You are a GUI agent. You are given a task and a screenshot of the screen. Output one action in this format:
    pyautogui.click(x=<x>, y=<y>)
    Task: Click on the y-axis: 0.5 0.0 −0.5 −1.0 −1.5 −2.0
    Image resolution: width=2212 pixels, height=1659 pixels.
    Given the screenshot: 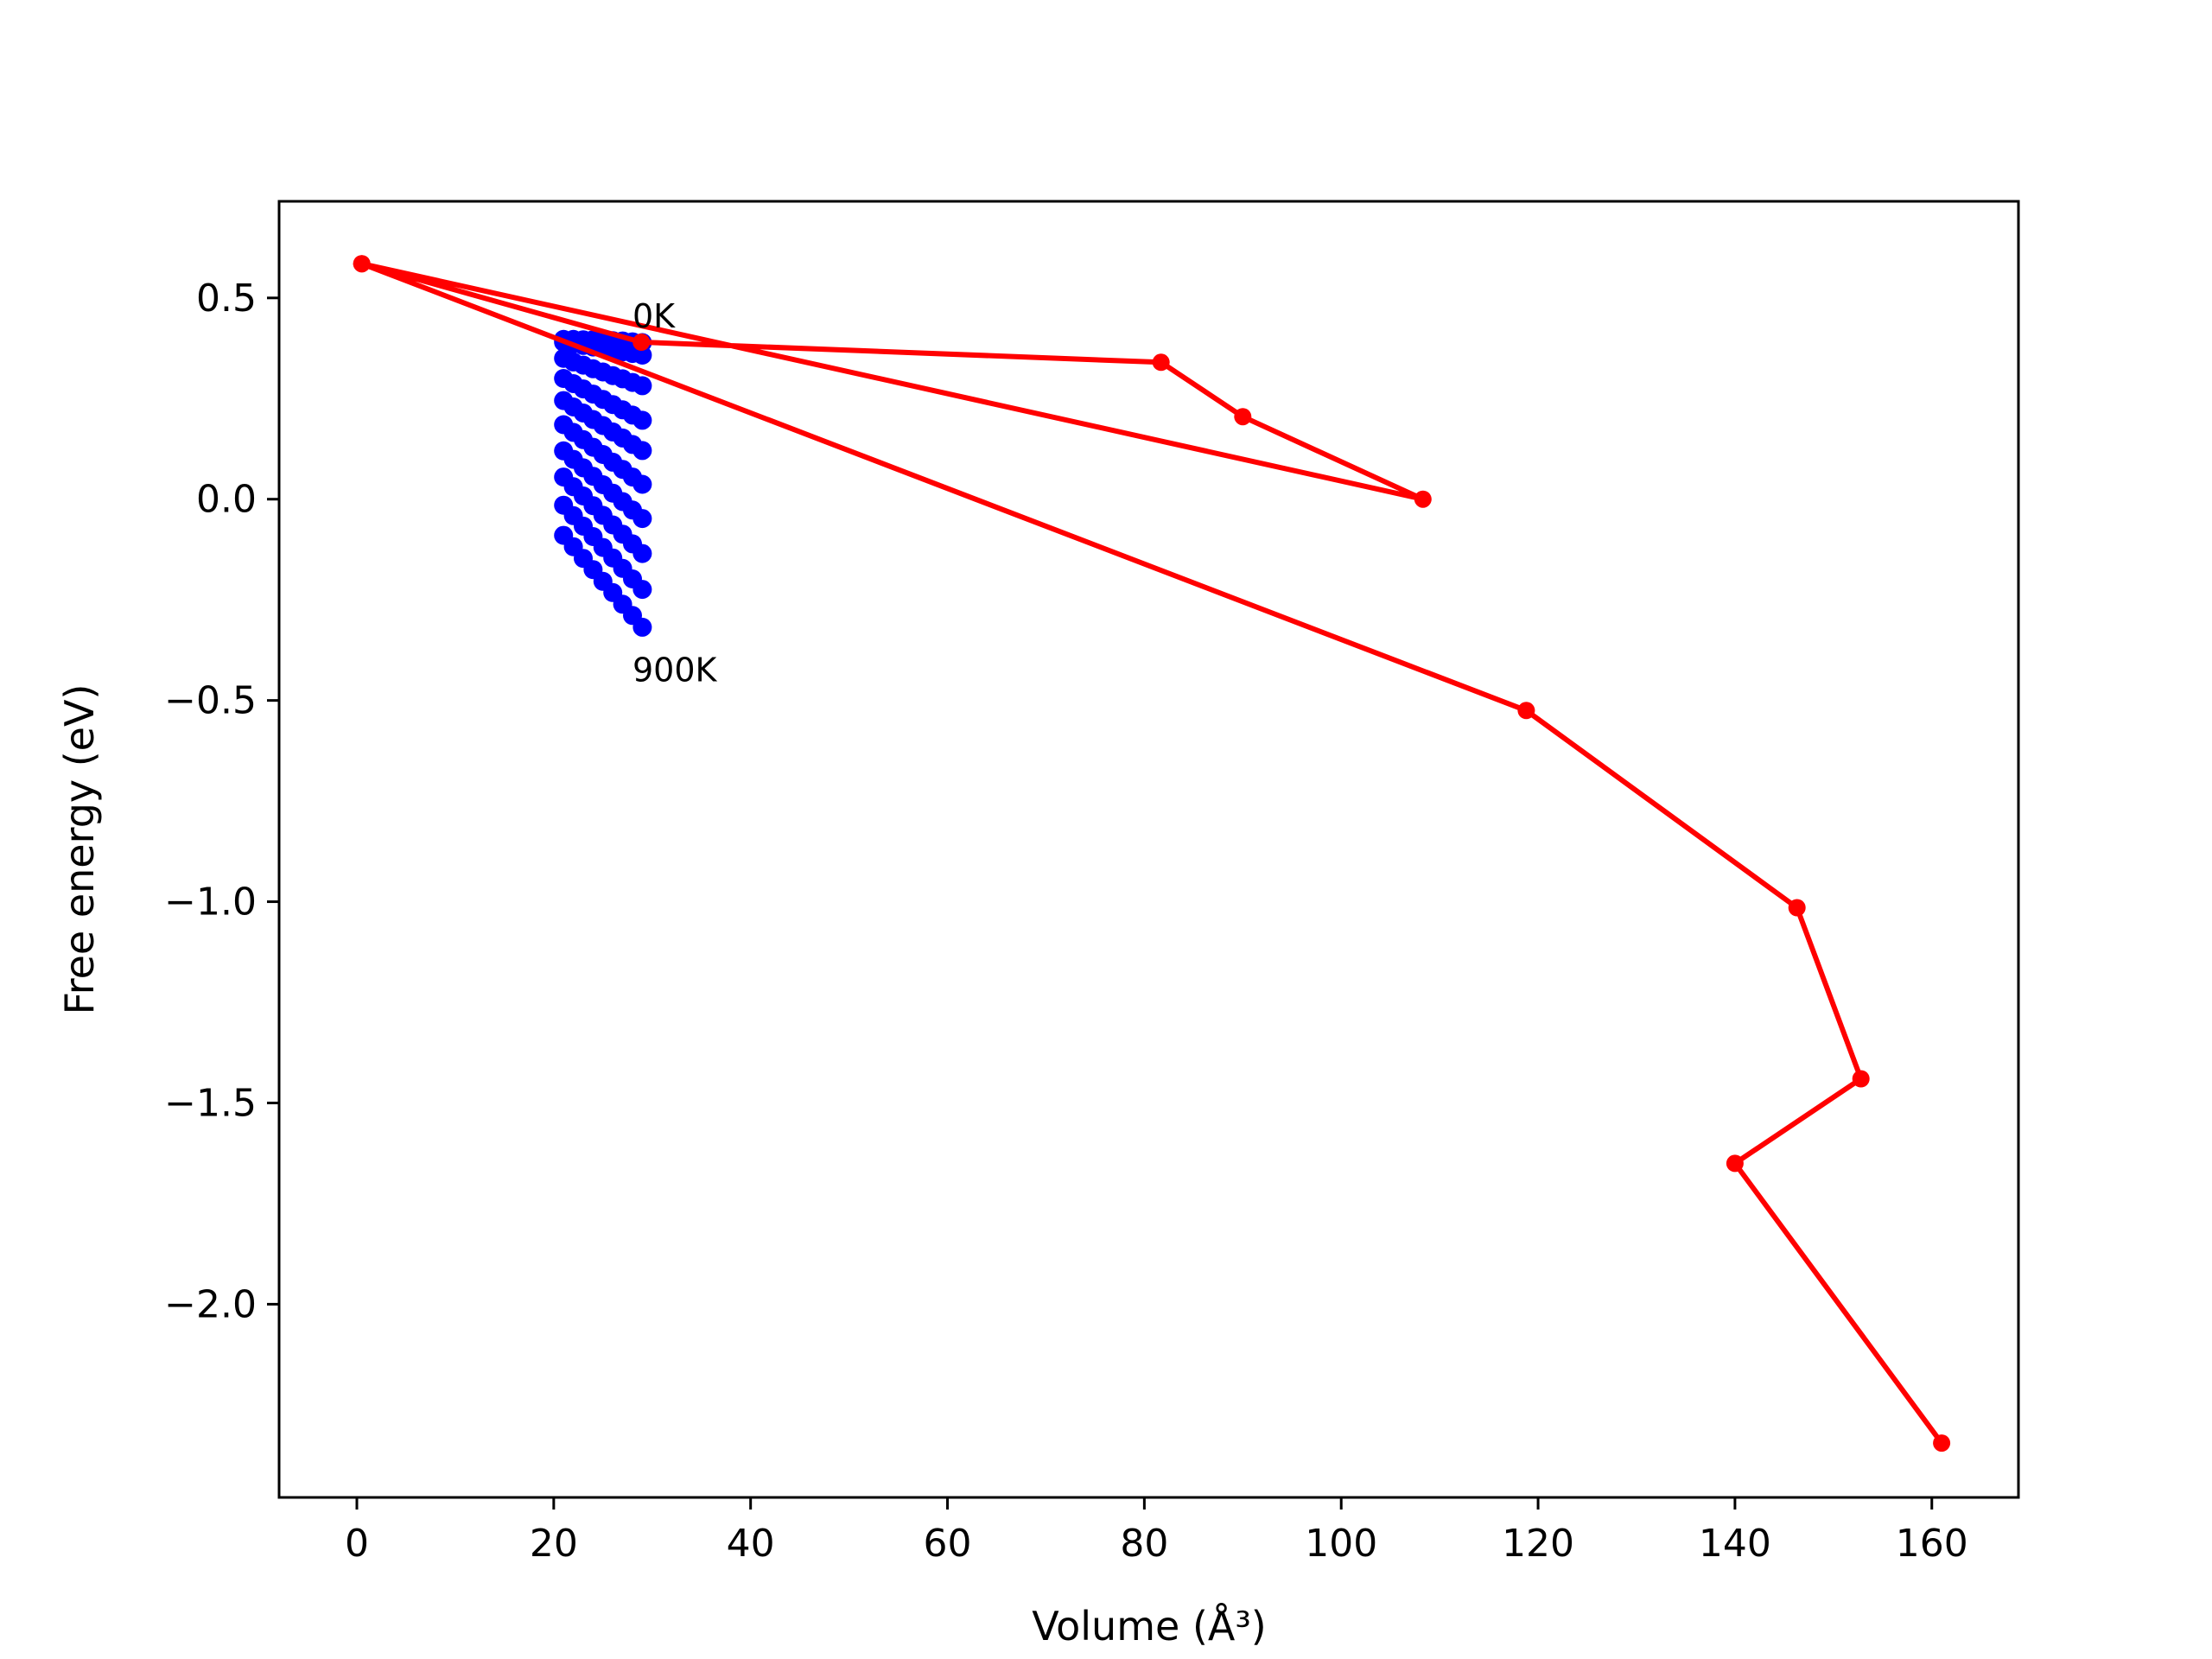 What is the action you would take?
    pyautogui.click(x=221, y=801)
    